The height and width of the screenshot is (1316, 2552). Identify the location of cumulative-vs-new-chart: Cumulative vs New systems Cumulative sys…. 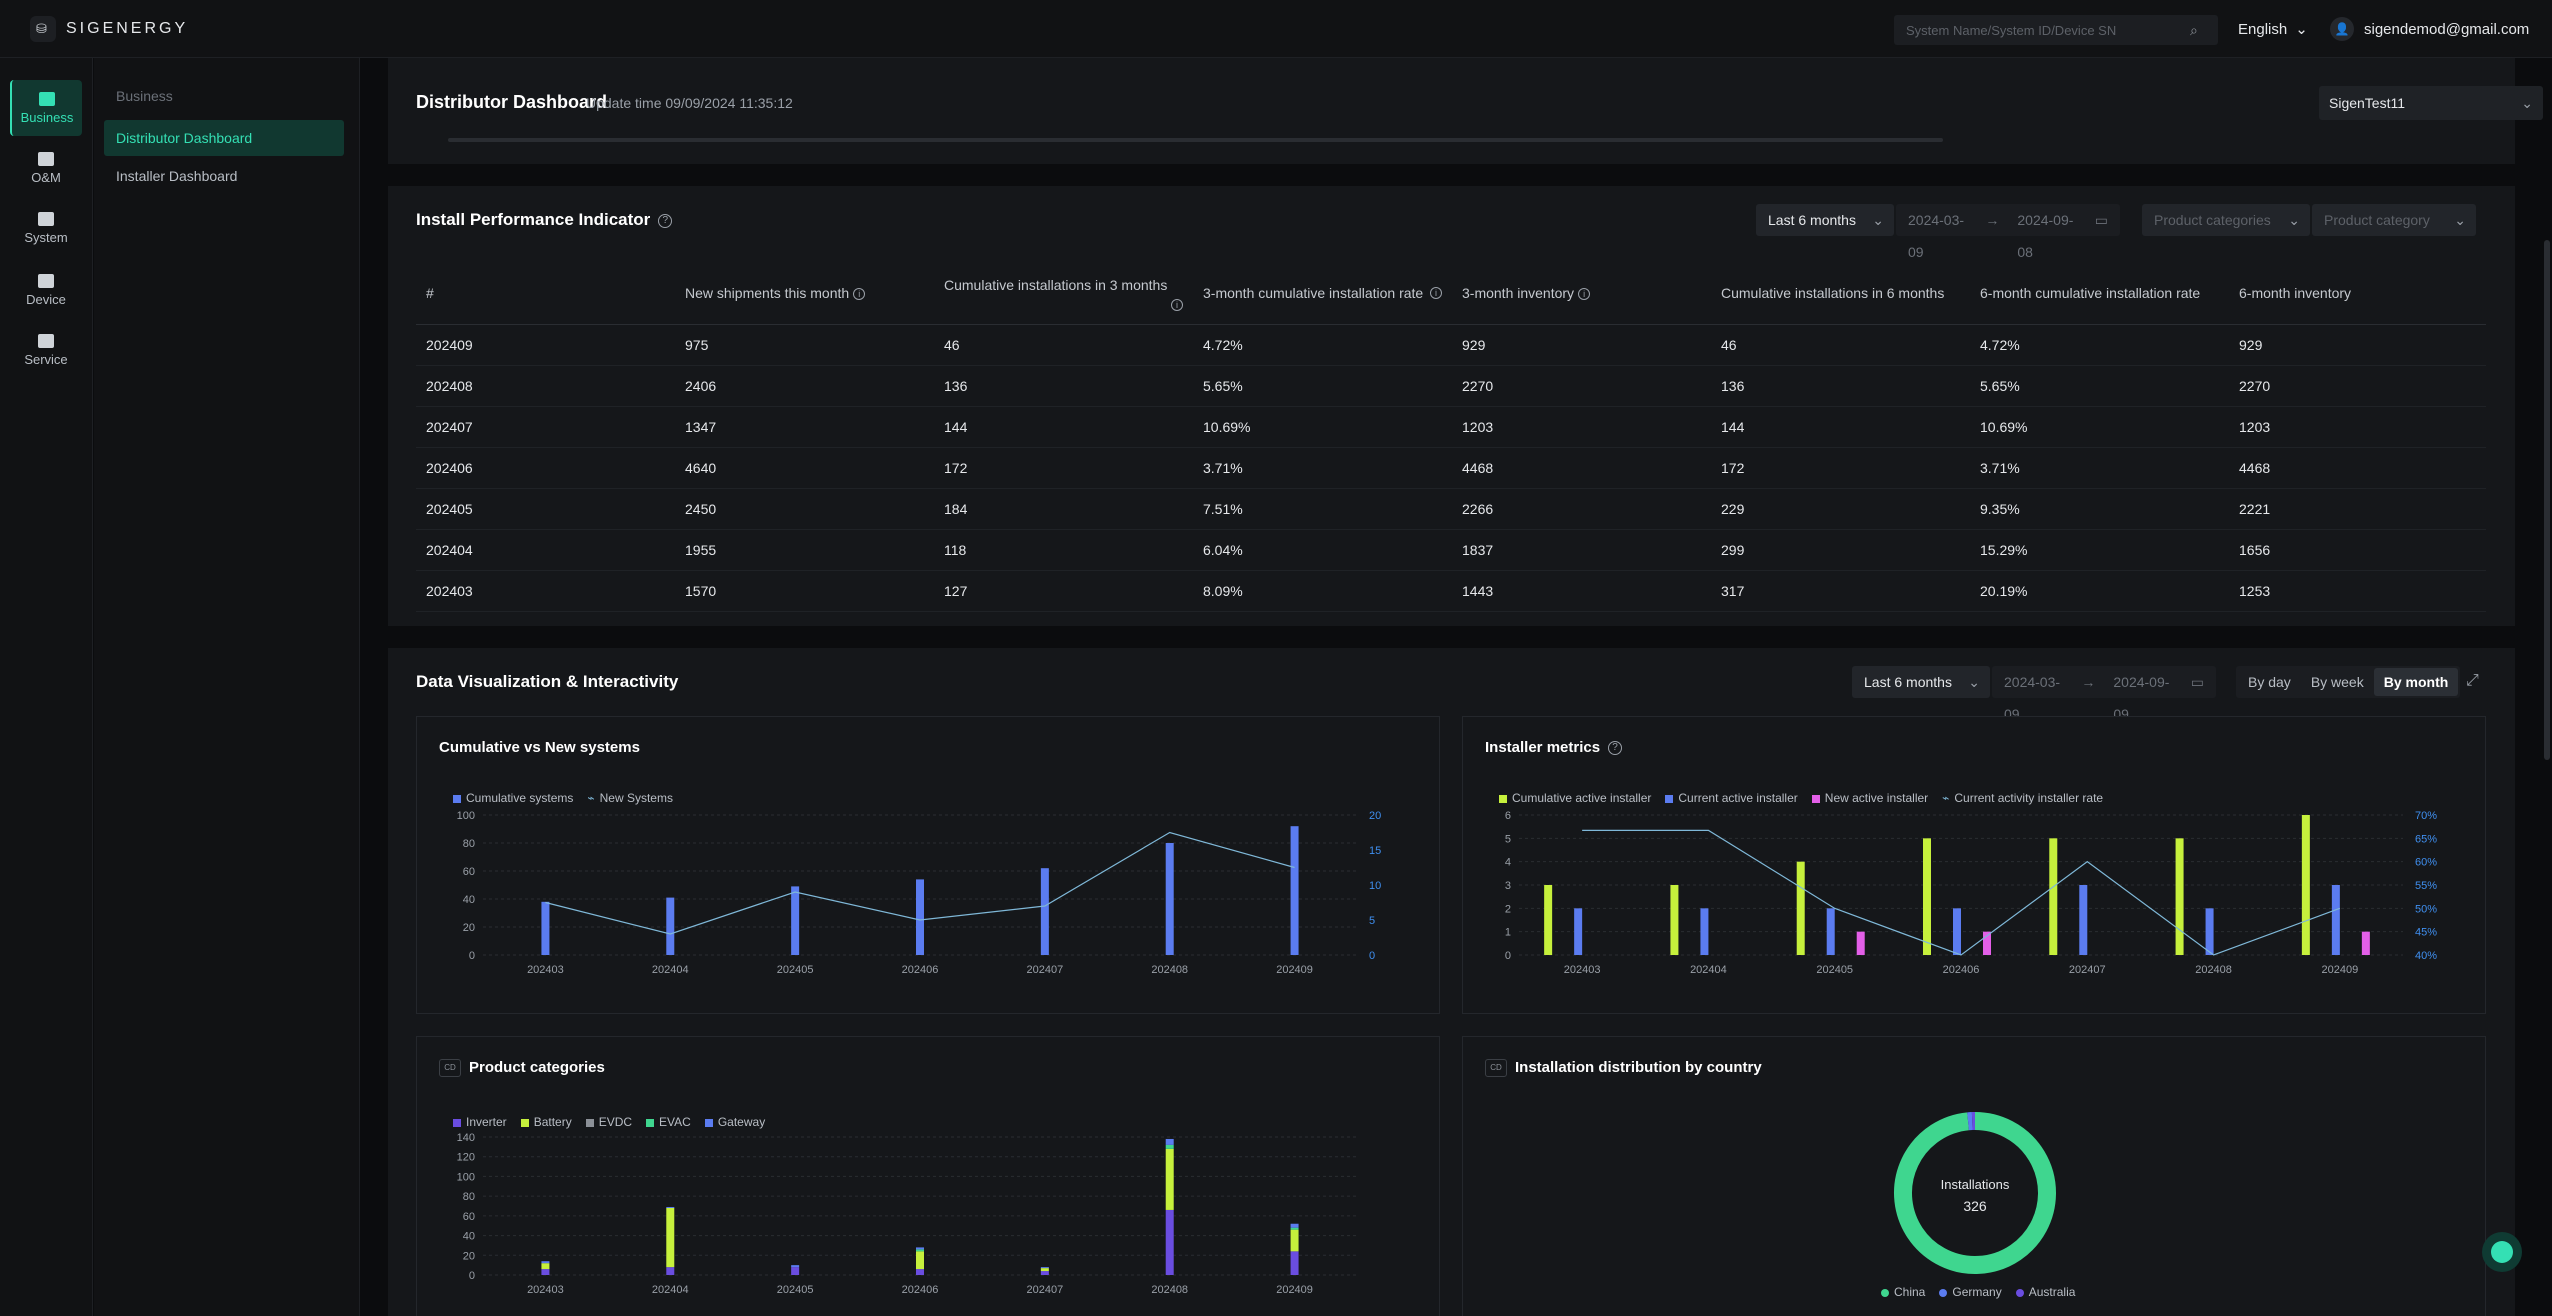
(928, 865).